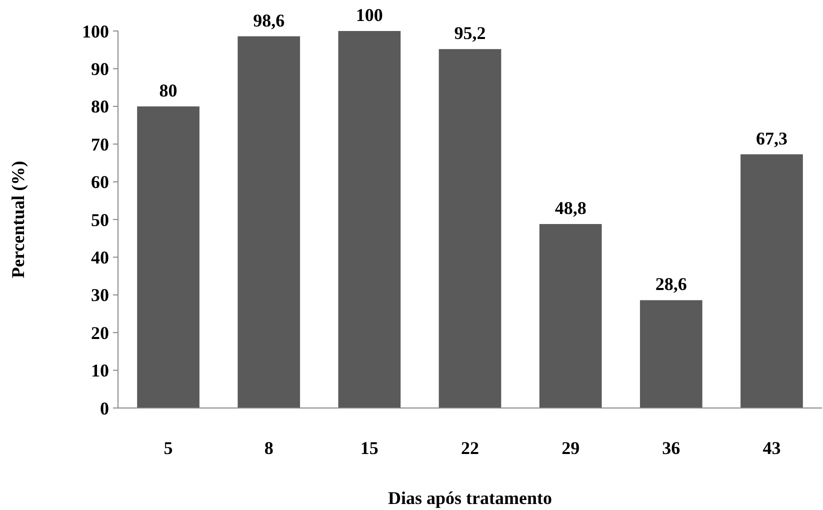 The height and width of the screenshot is (510, 823). Describe the element at coordinates (570, 208) in the screenshot. I see `data-label: 48,8` at that location.